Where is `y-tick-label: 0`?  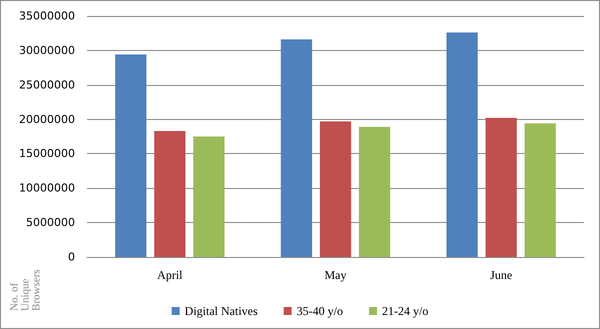 y-tick-label: 0 is located at coordinates (71, 257).